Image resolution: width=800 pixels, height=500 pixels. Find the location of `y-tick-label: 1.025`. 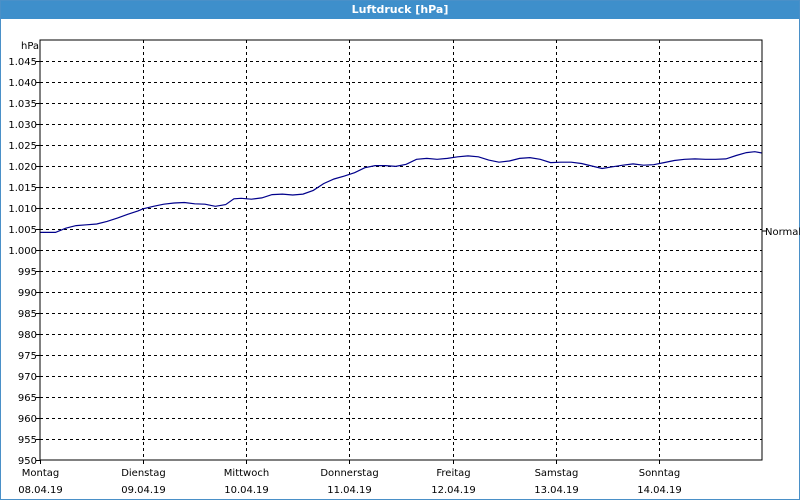

y-tick-label: 1.025 is located at coordinates (22, 146).